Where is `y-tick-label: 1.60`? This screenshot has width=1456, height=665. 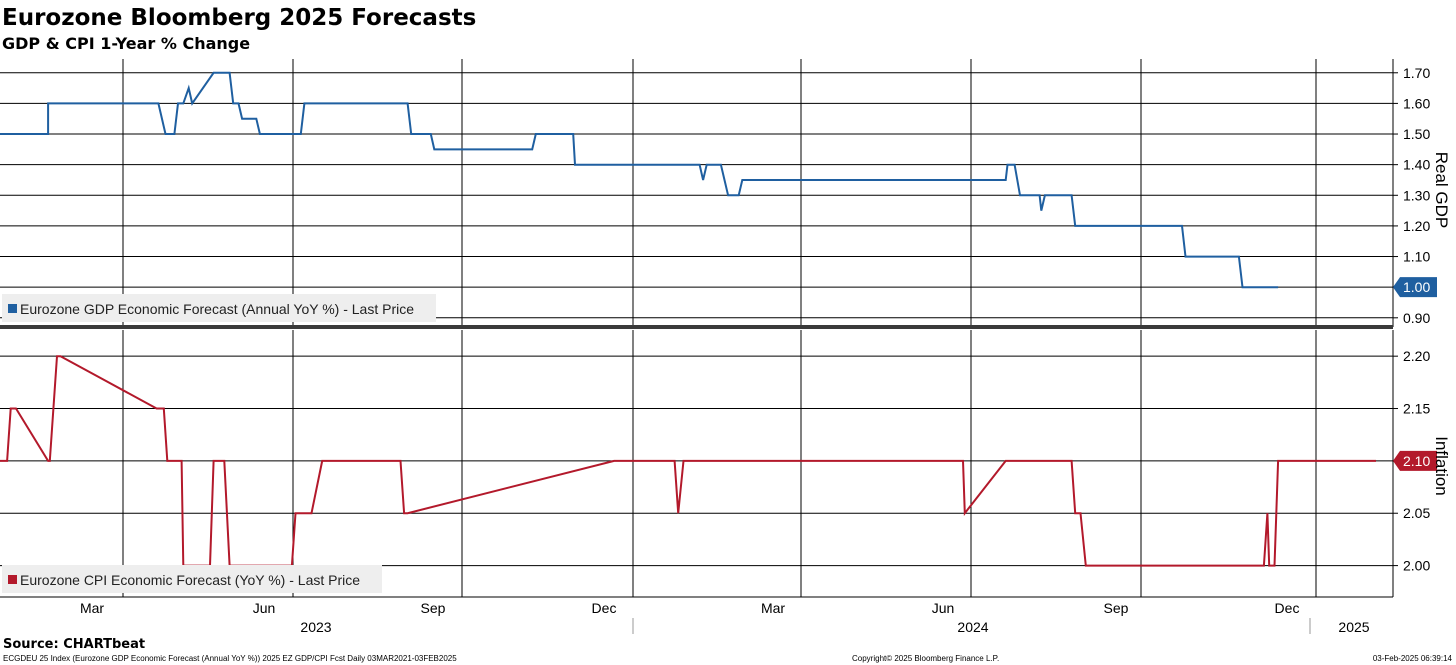 y-tick-label: 1.60 is located at coordinates (1416, 103).